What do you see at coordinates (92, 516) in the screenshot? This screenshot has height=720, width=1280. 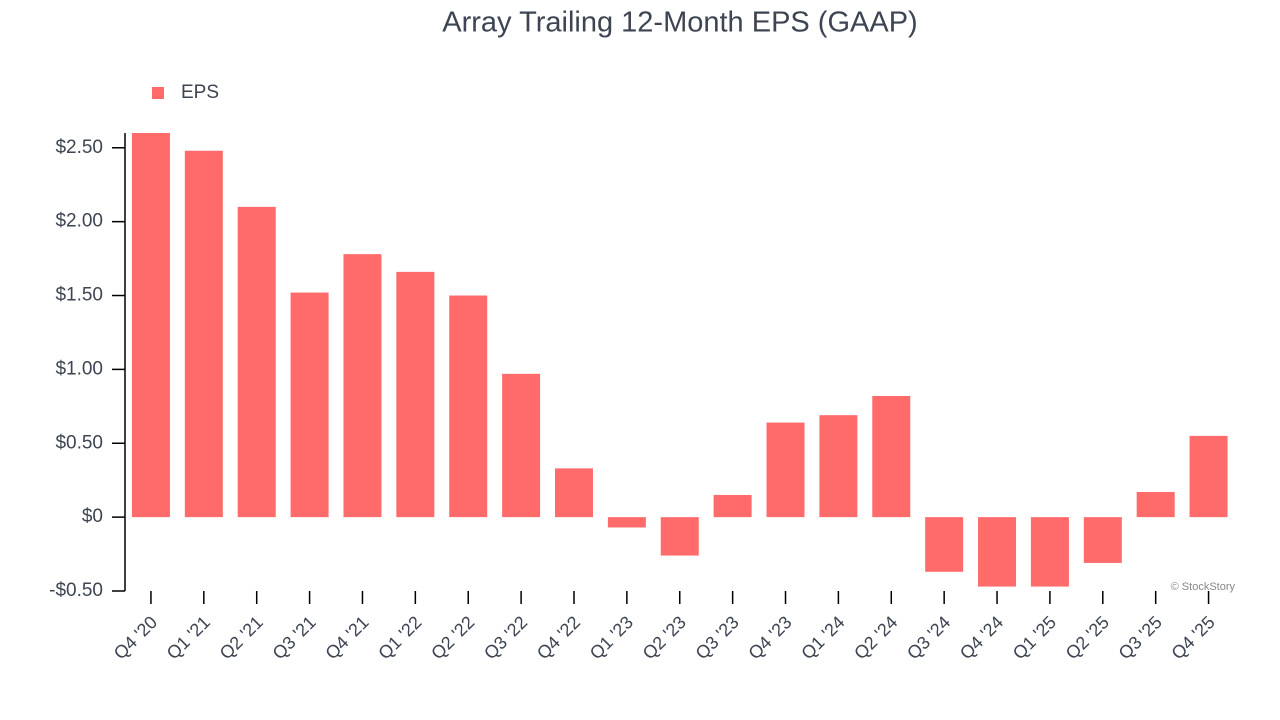 I see `y-tick-label: $0` at bounding box center [92, 516].